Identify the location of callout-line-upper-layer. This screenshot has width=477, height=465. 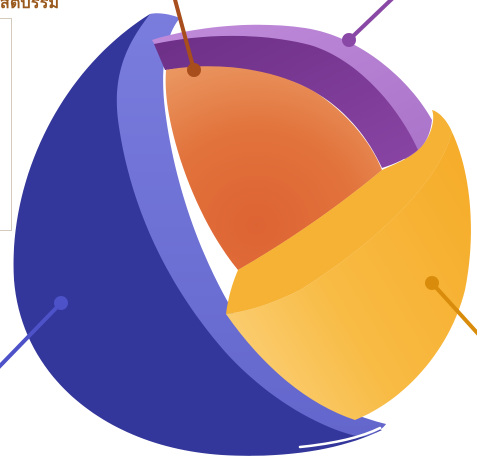
(370, 21).